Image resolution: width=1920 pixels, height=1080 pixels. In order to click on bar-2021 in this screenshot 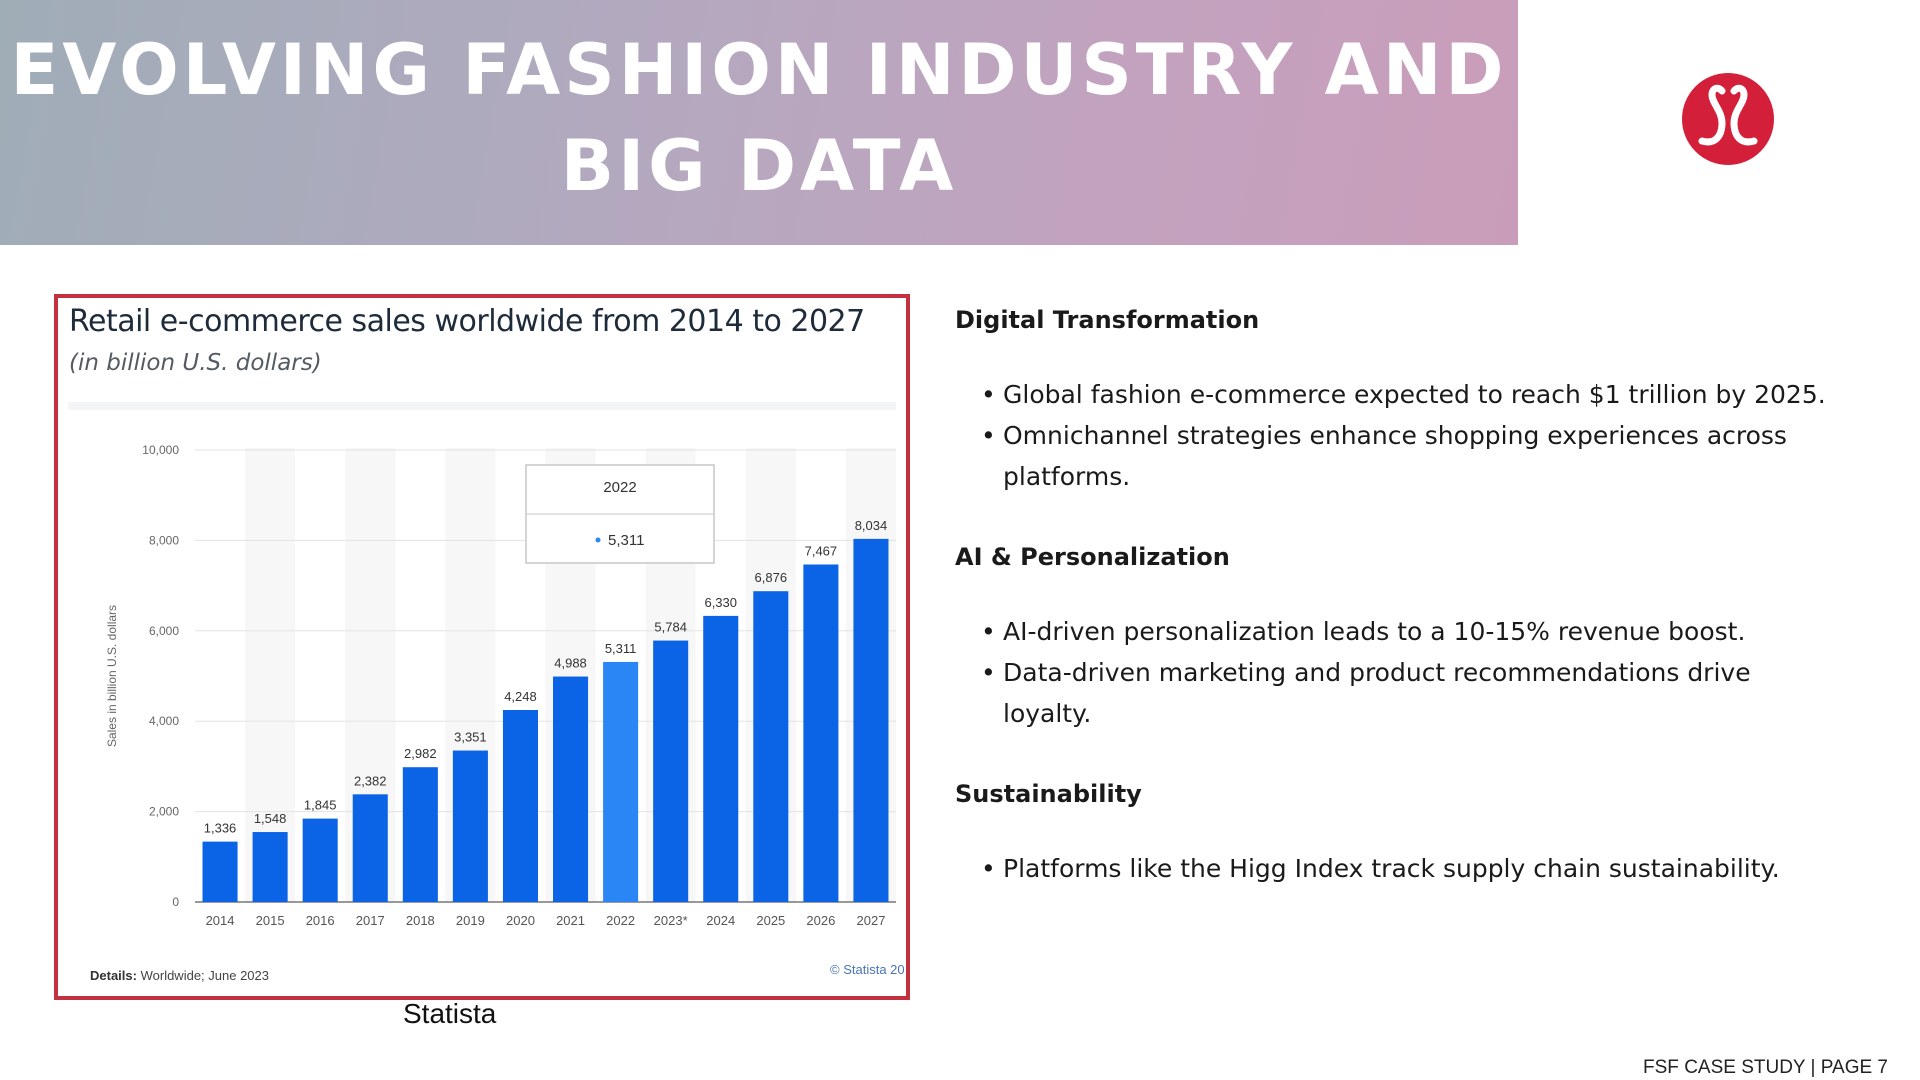, I will do `click(571, 789)`.